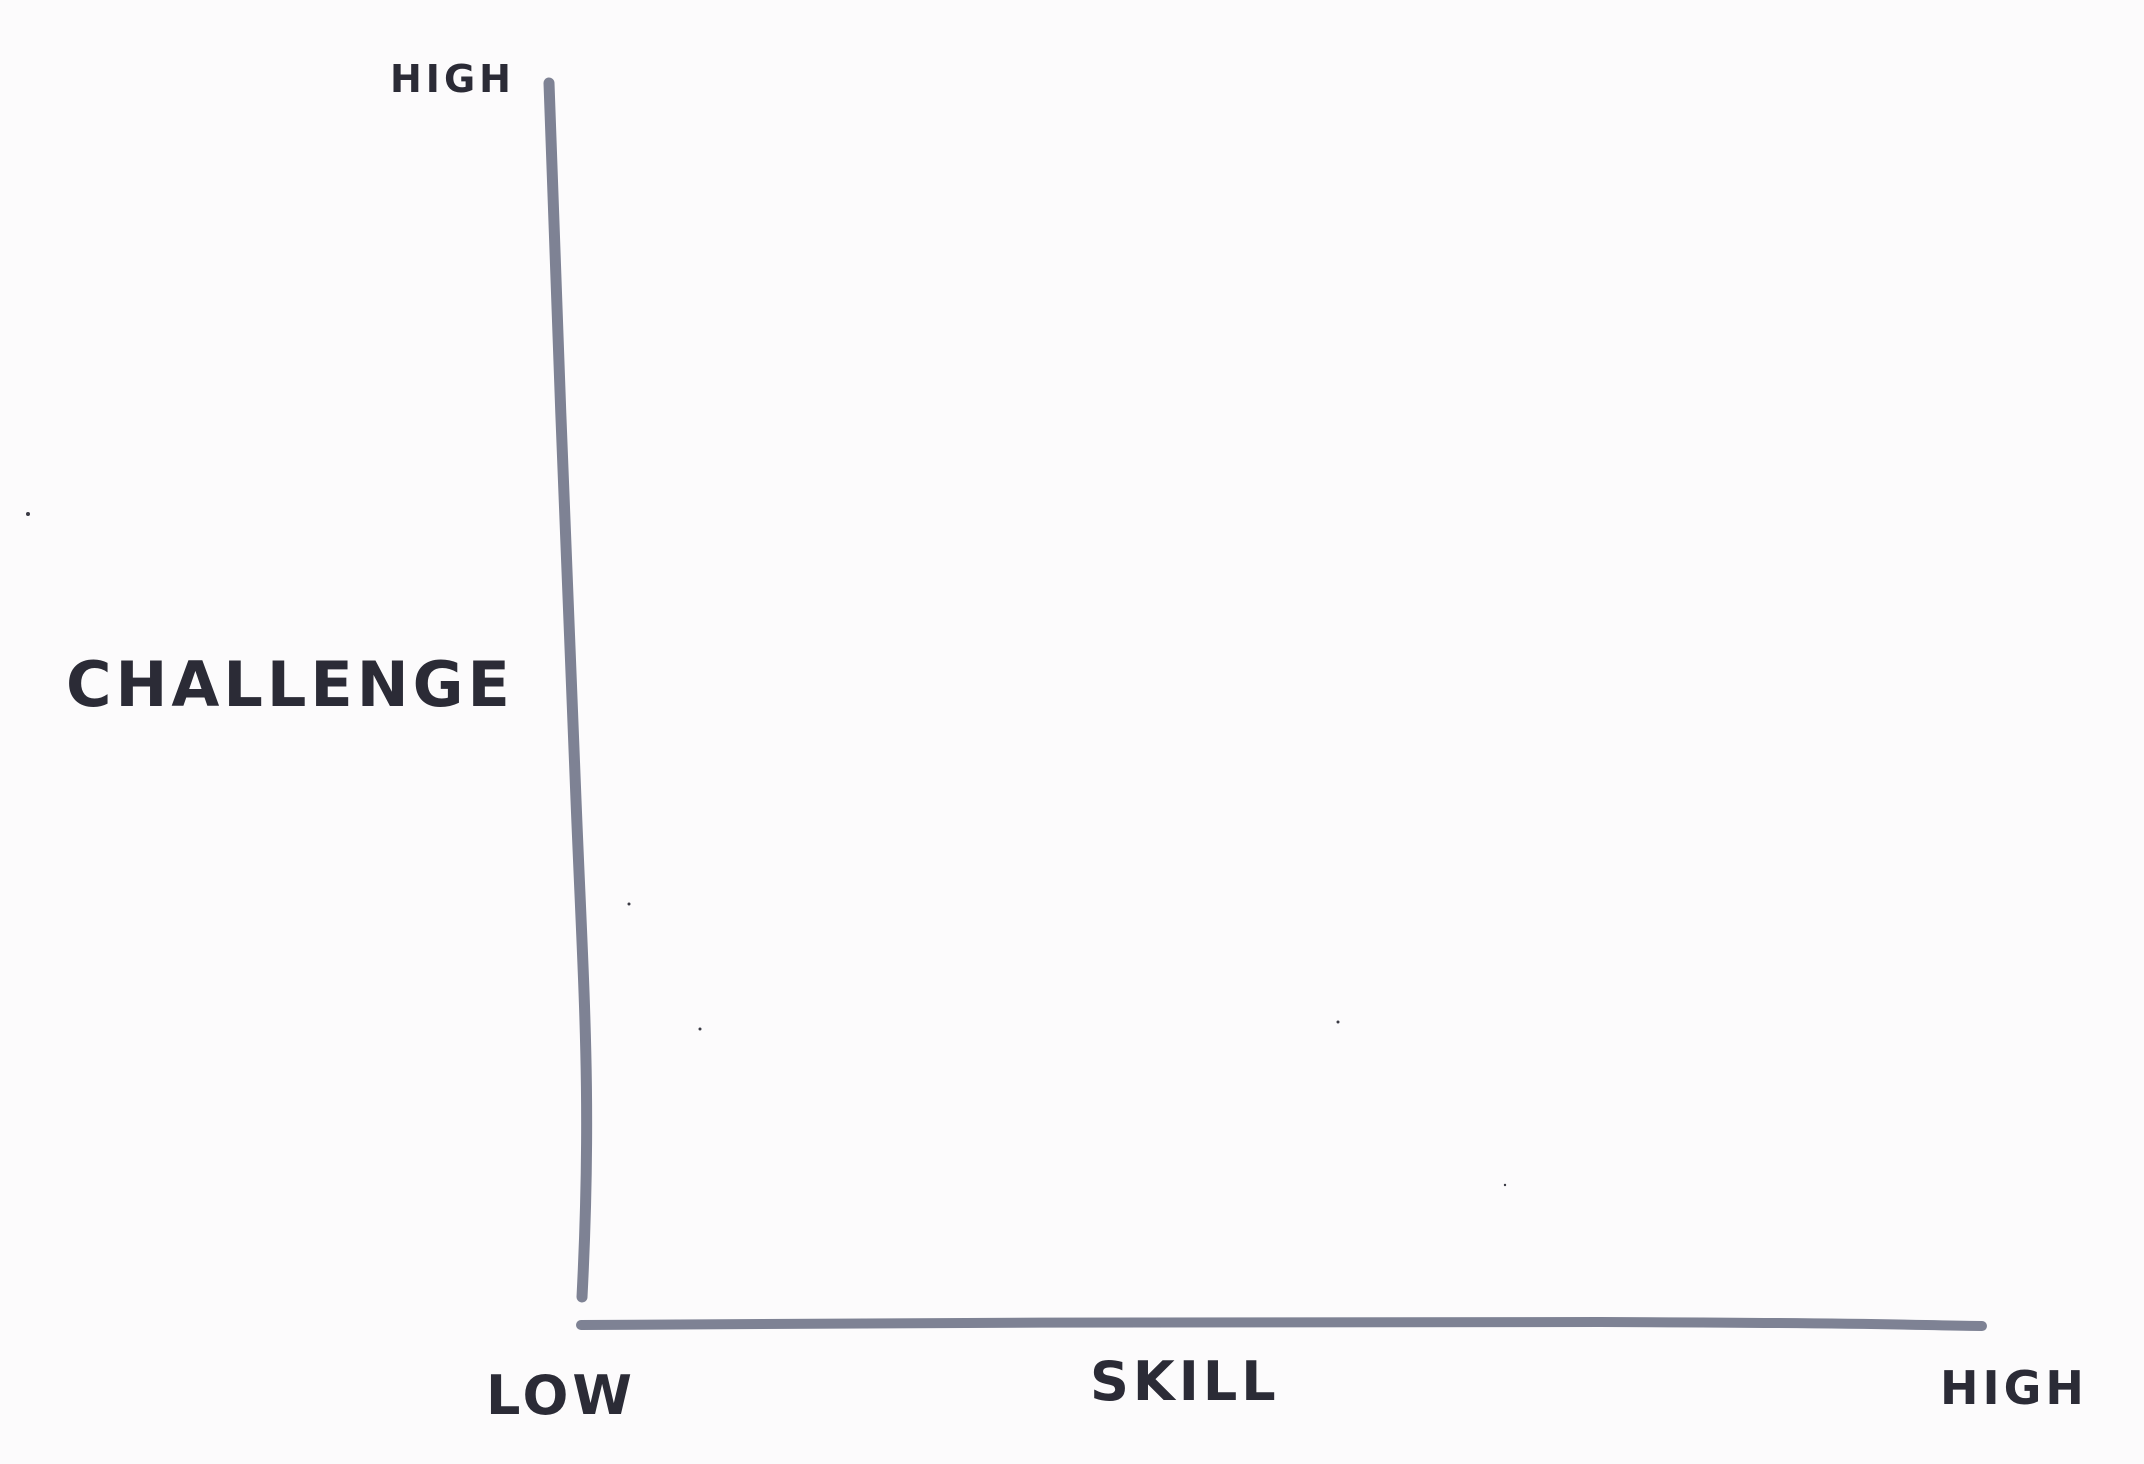  What do you see at coordinates (2014, 1388) in the screenshot?
I see `x-axis-high-label: HIGH` at bounding box center [2014, 1388].